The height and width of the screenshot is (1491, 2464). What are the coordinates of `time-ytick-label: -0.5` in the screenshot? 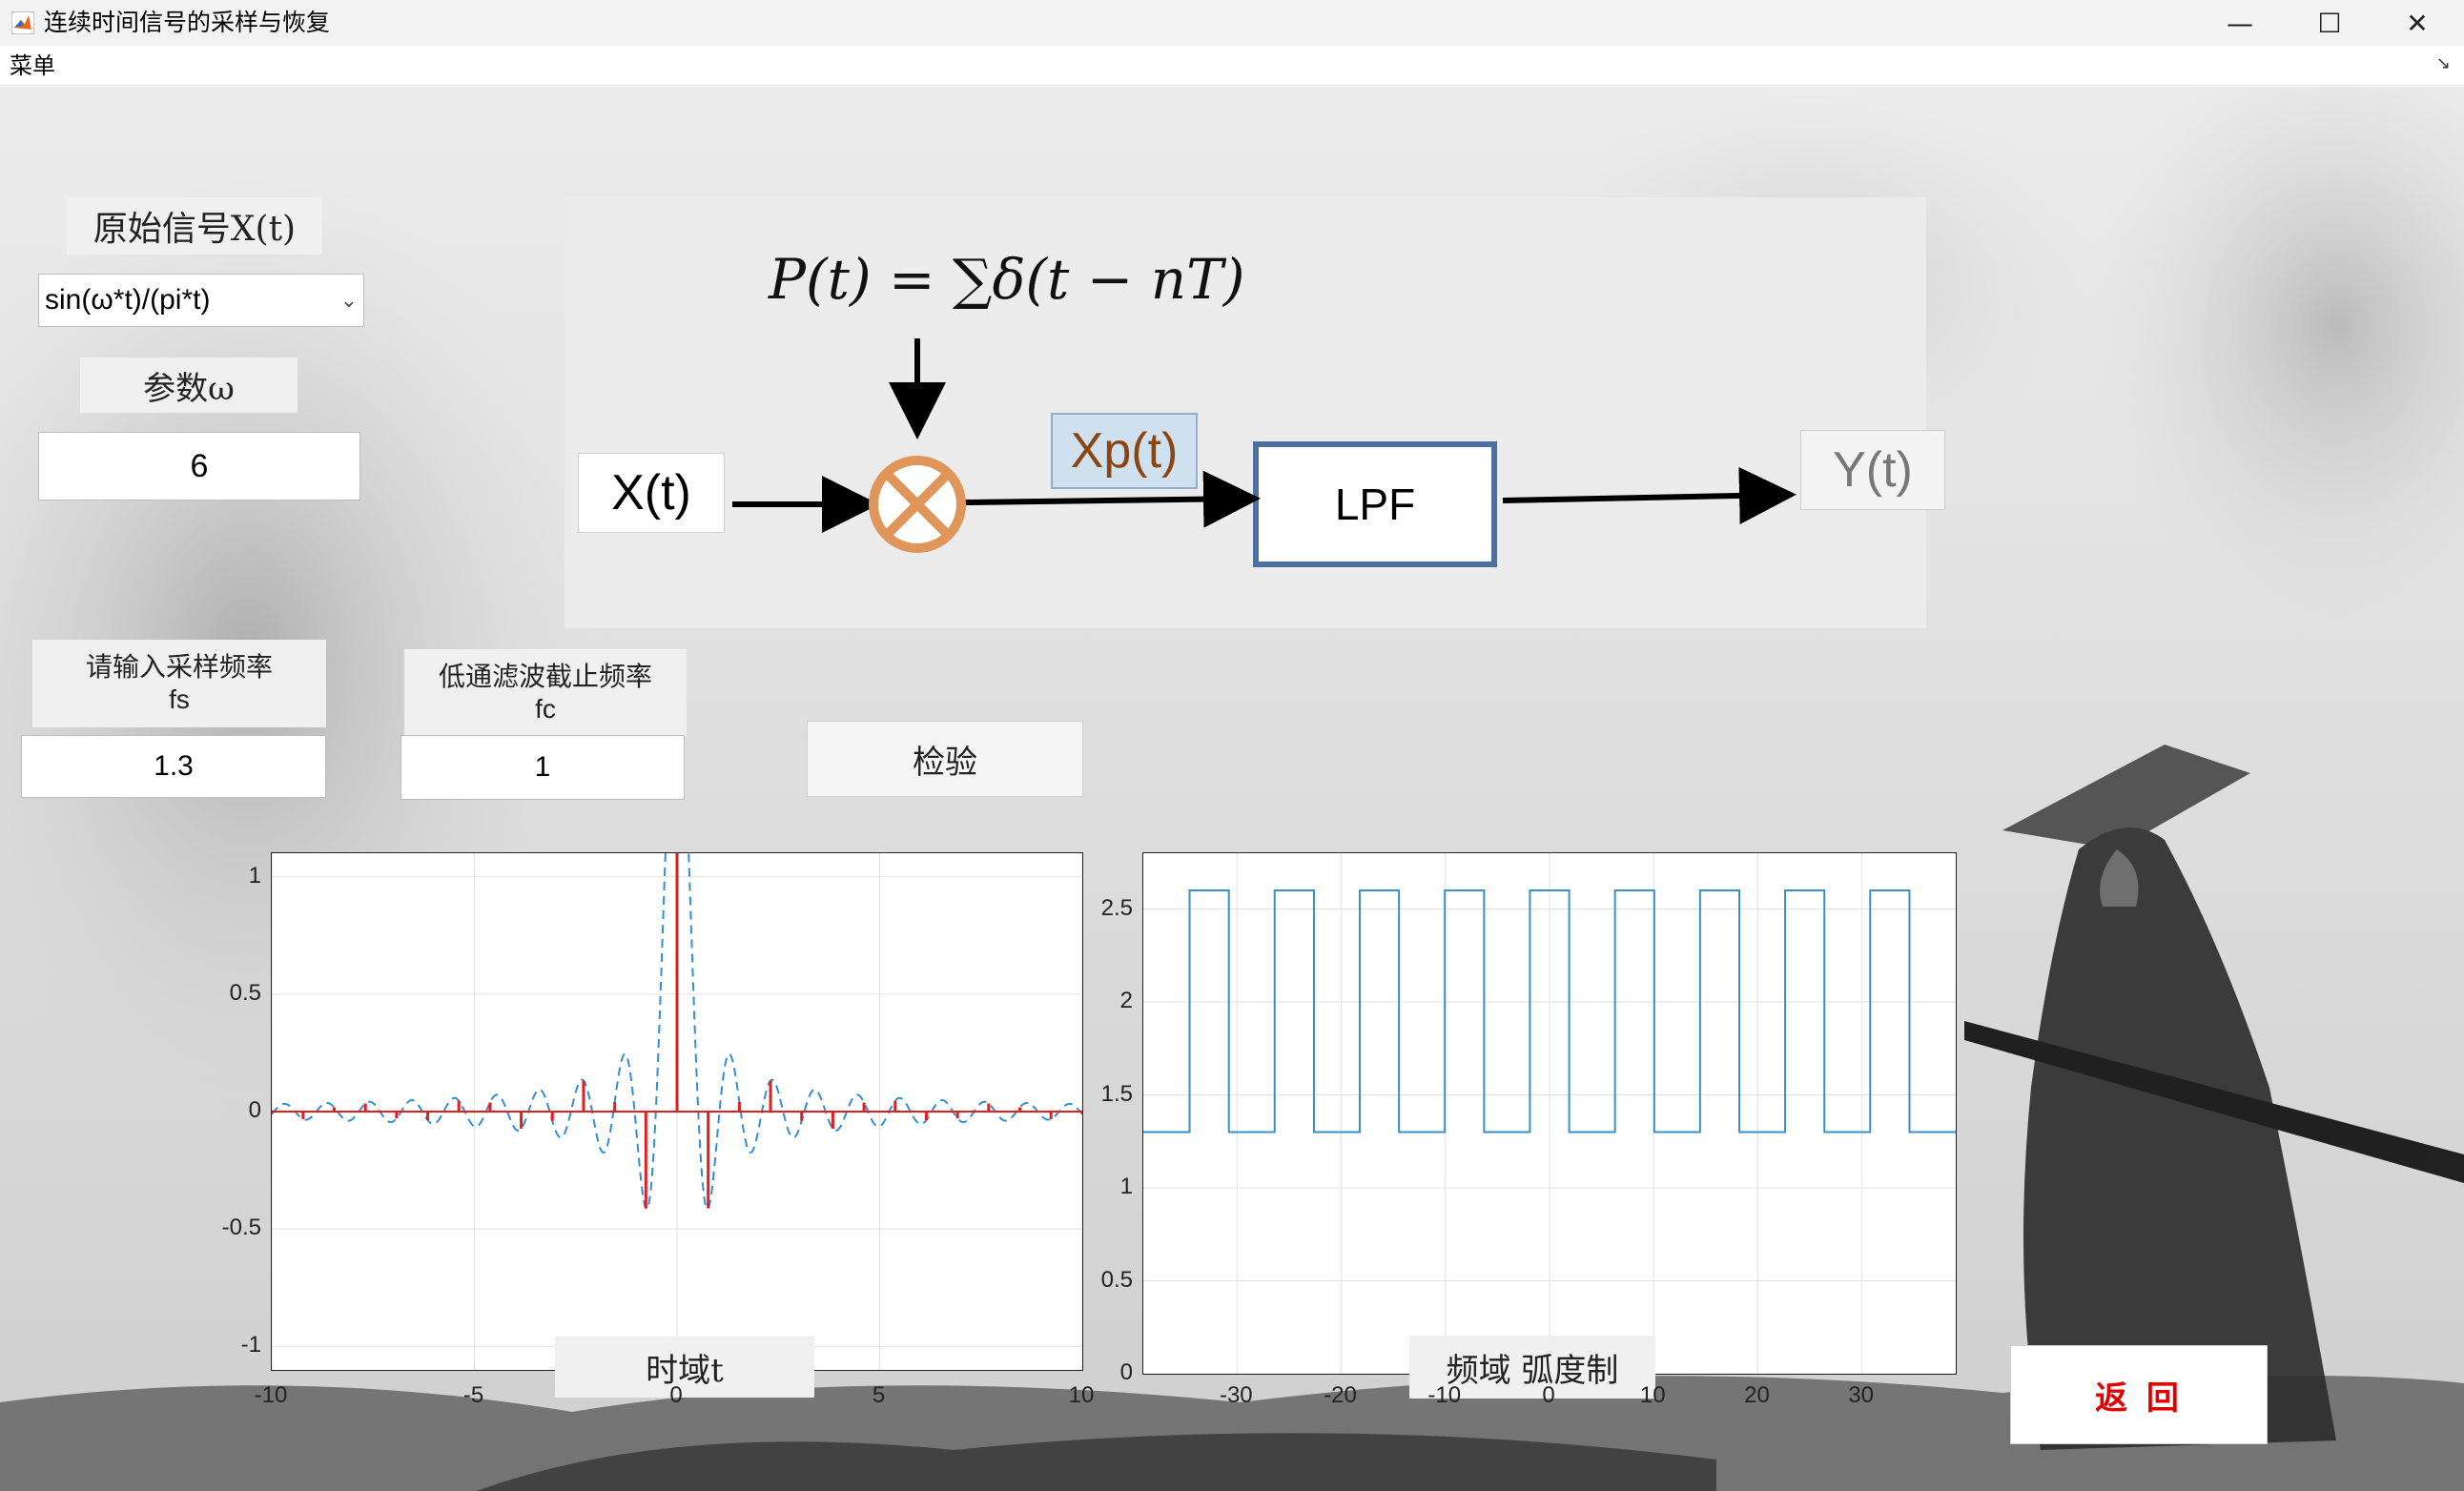 It's located at (241, 1228).